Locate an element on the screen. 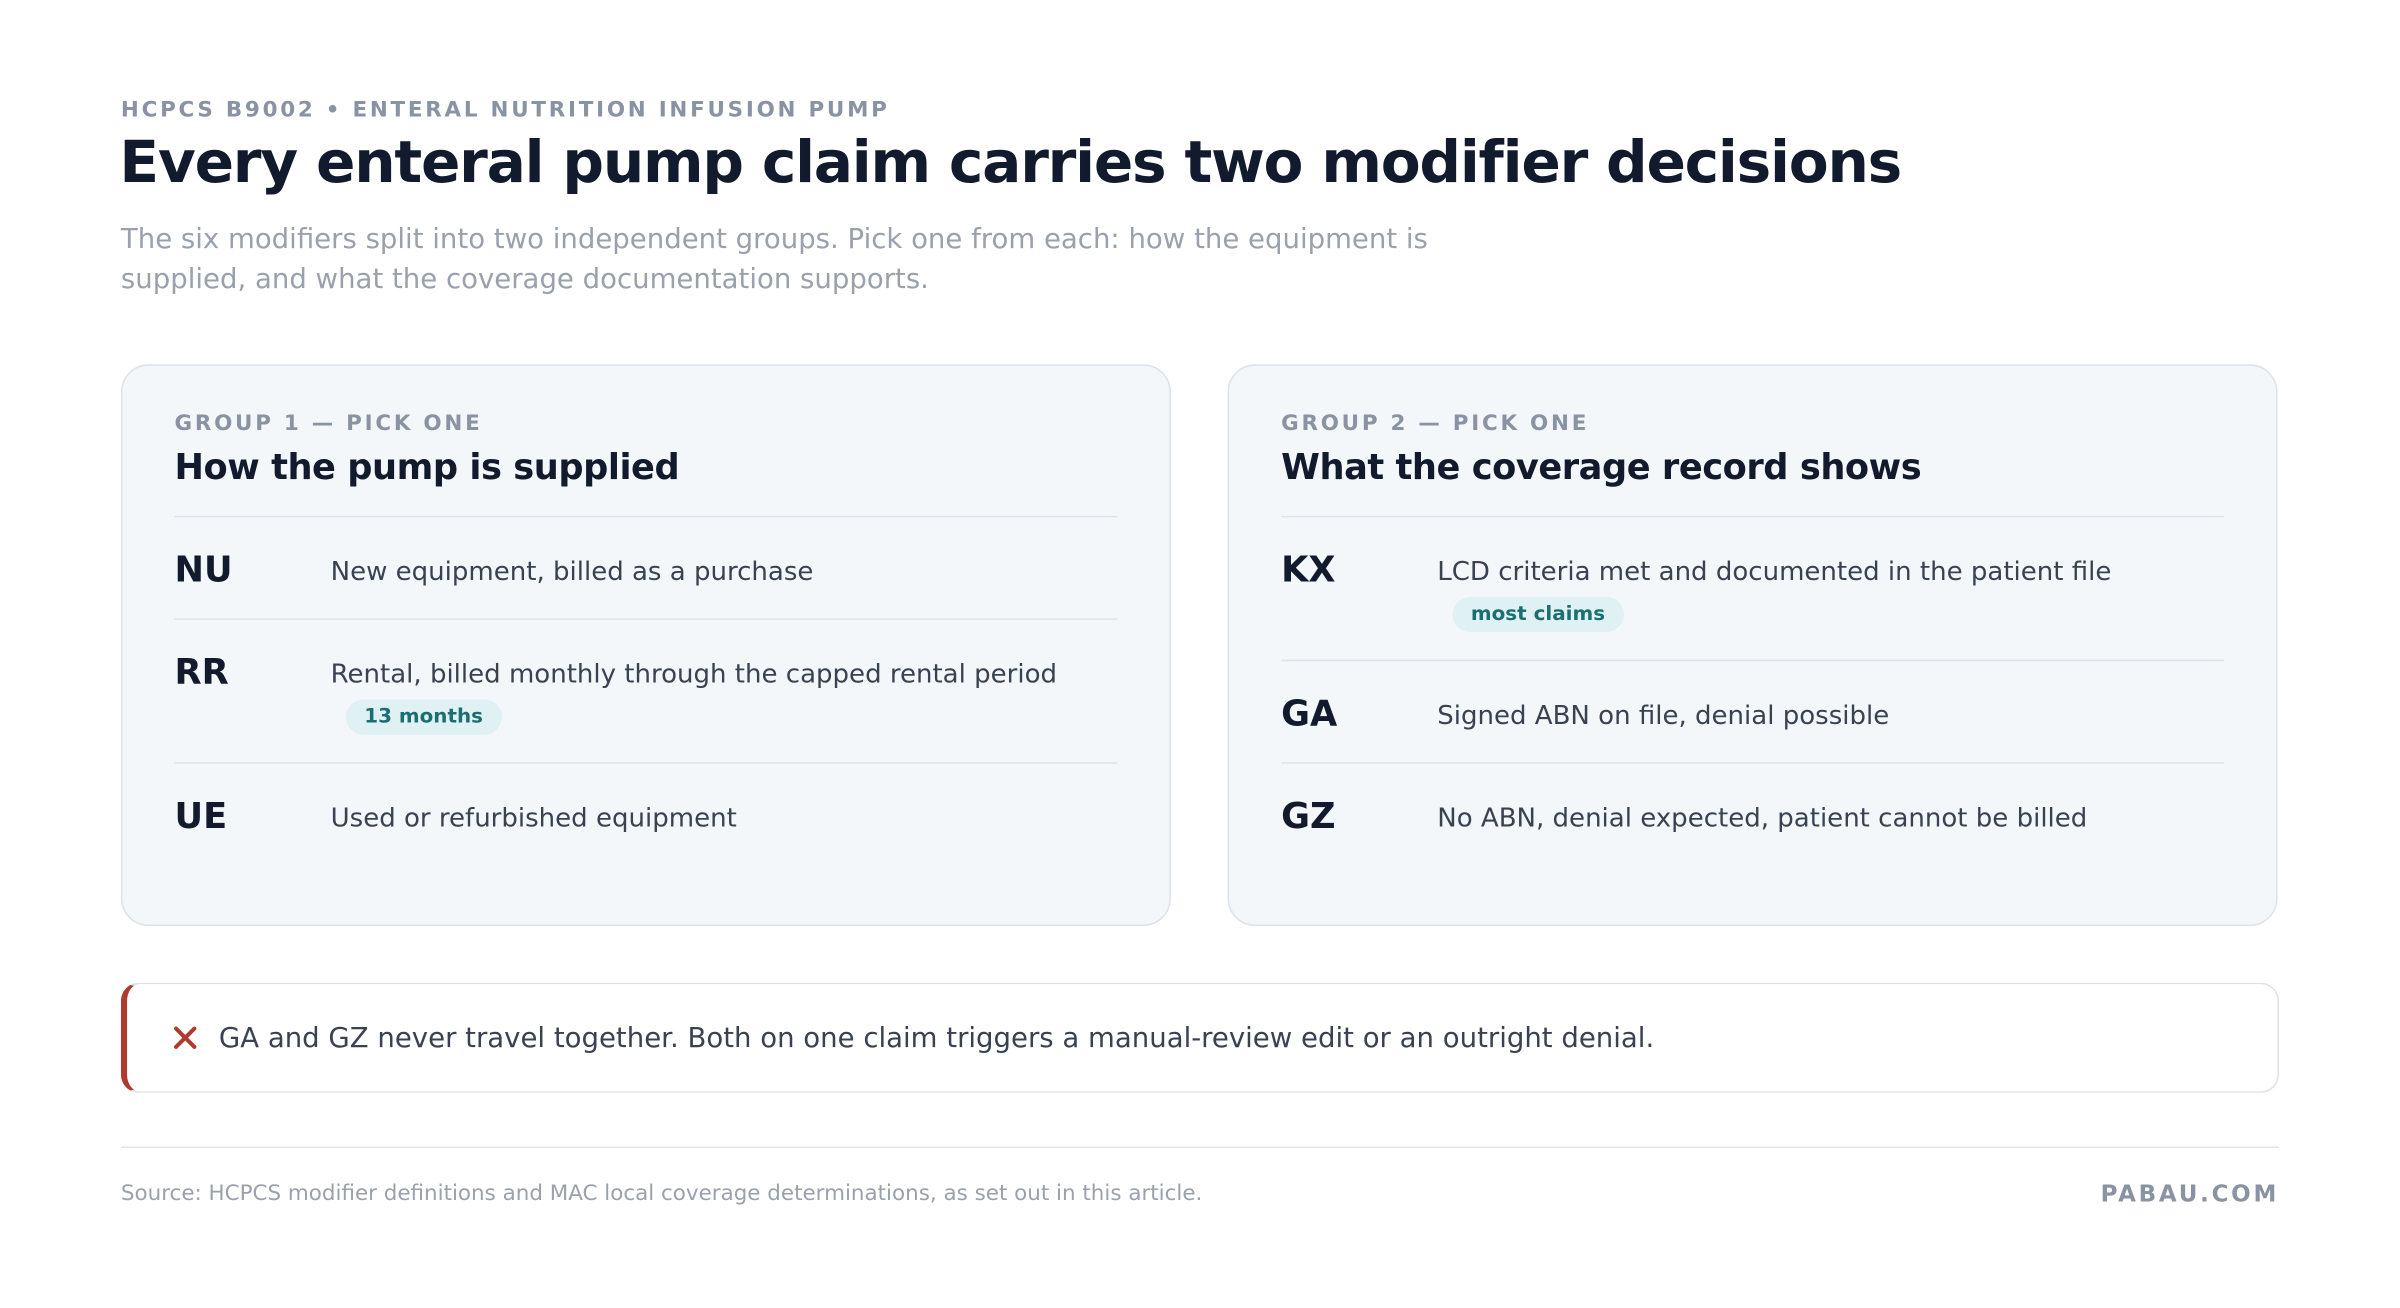 The image size is (2400, 1308). alert-icon is located at coordinates (185, 1037).